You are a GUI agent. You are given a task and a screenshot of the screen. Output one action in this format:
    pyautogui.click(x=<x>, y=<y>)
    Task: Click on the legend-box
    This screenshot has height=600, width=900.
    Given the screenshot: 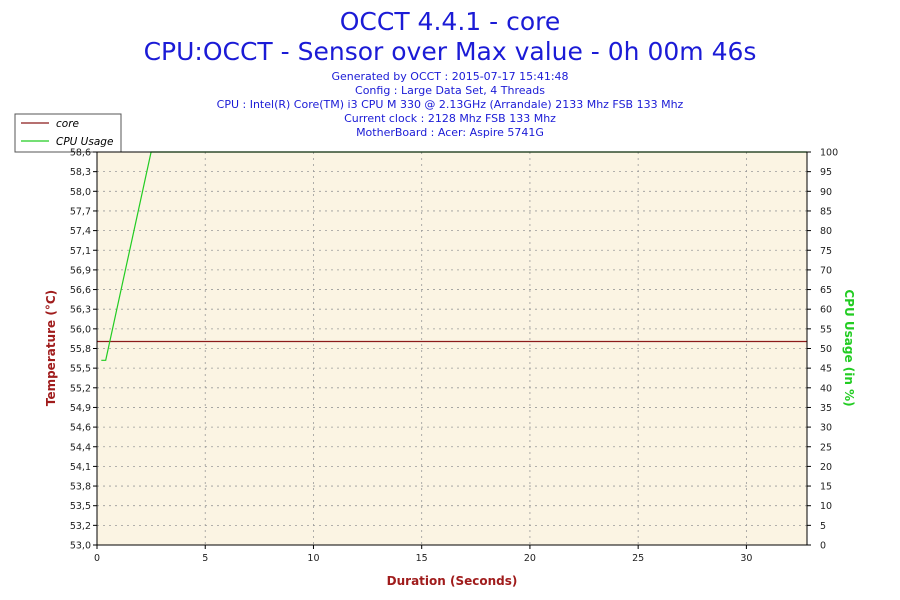 What is the action you would take?
    pyautogui.click(x=68, y=133)
    